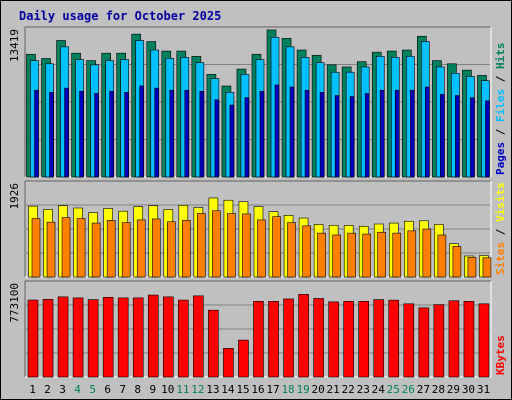 This screenshot has width=512, height=400. What do you see at coordinates (197, 389) in the screenshot?
I see `x-tick-label-12: 12` at bounding box center [197, 389].